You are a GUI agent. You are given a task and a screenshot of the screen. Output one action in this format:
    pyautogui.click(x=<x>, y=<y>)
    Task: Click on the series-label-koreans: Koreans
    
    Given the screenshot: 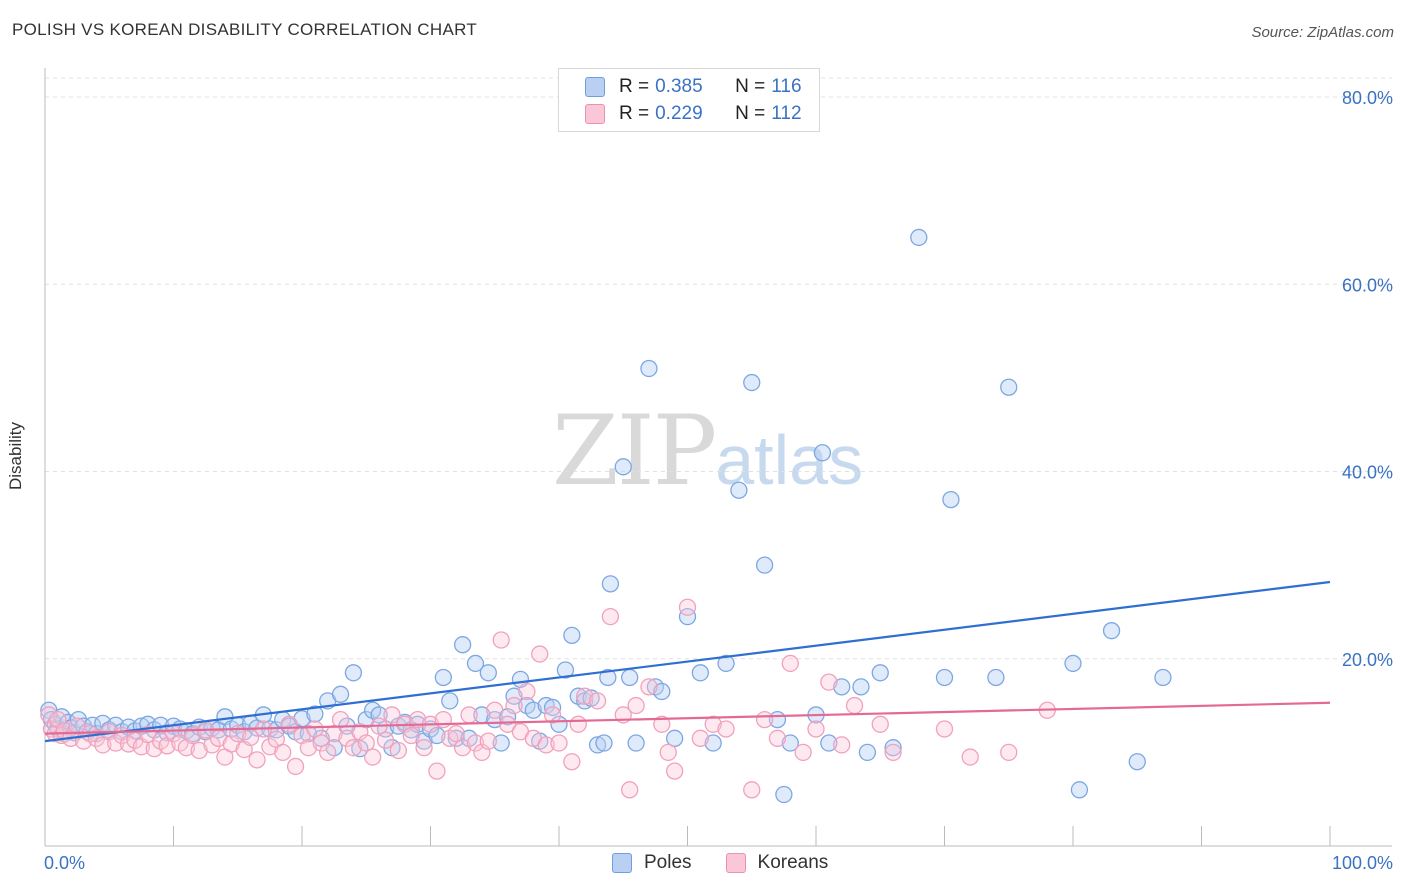 What is the action you would take?
    pyautogui.click(x=793, y=862)
    